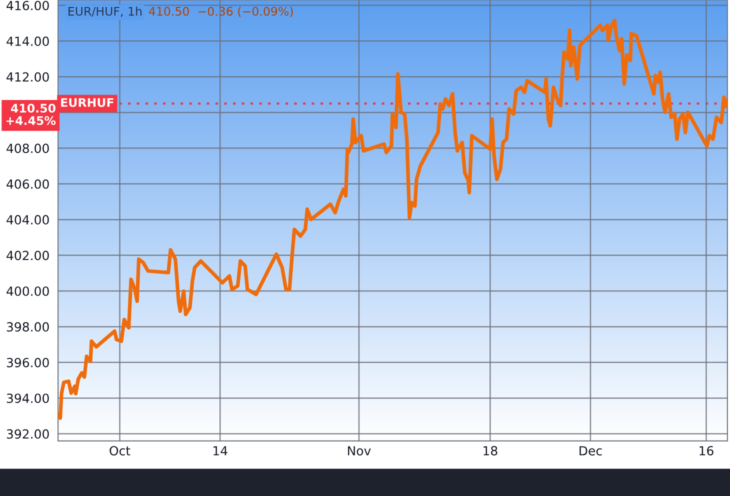 The height and width of the screenshot is (496, 730). What do you see at coordinates (221, 451) in the screenshot?
I see `x-tick-label: 14` at bounding box center [221, 451].